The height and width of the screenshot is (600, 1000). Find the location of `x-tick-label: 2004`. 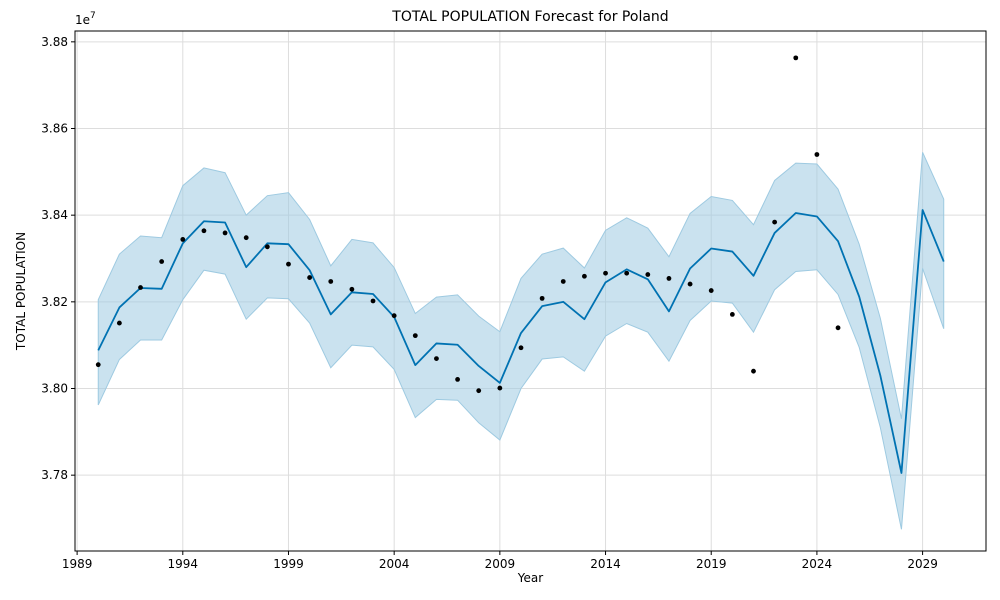

x-tick-label: 2004 is located at coordinates (394, 564).